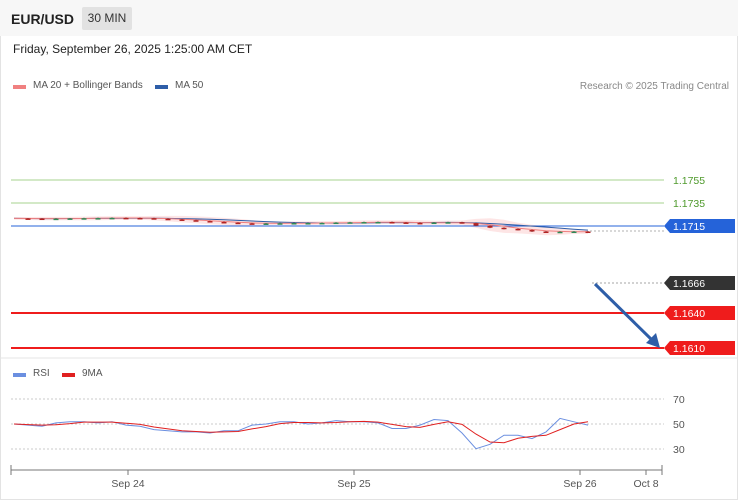 This screenshot has width=738, height=500. What do you see at coordinates (689, 181) in the screenshot?
I see `level-label-0: 1.1755` at bounding box center [689, 181].